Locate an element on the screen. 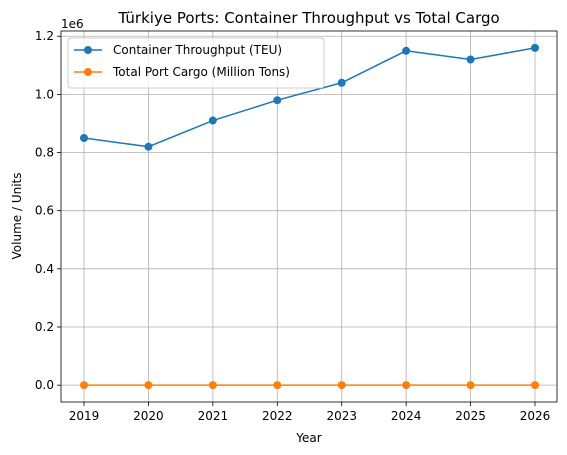  x-axis-label: Year is located at coordinates (308, 438).